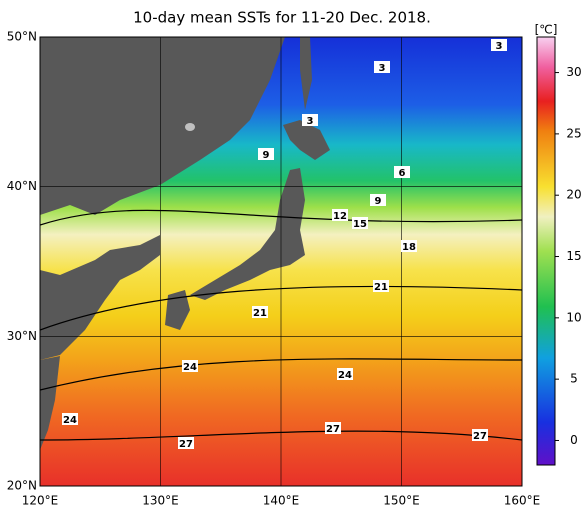 The width and height of the screenshot is (585, 516). I want to click on land-honshu, so click(247, 234).